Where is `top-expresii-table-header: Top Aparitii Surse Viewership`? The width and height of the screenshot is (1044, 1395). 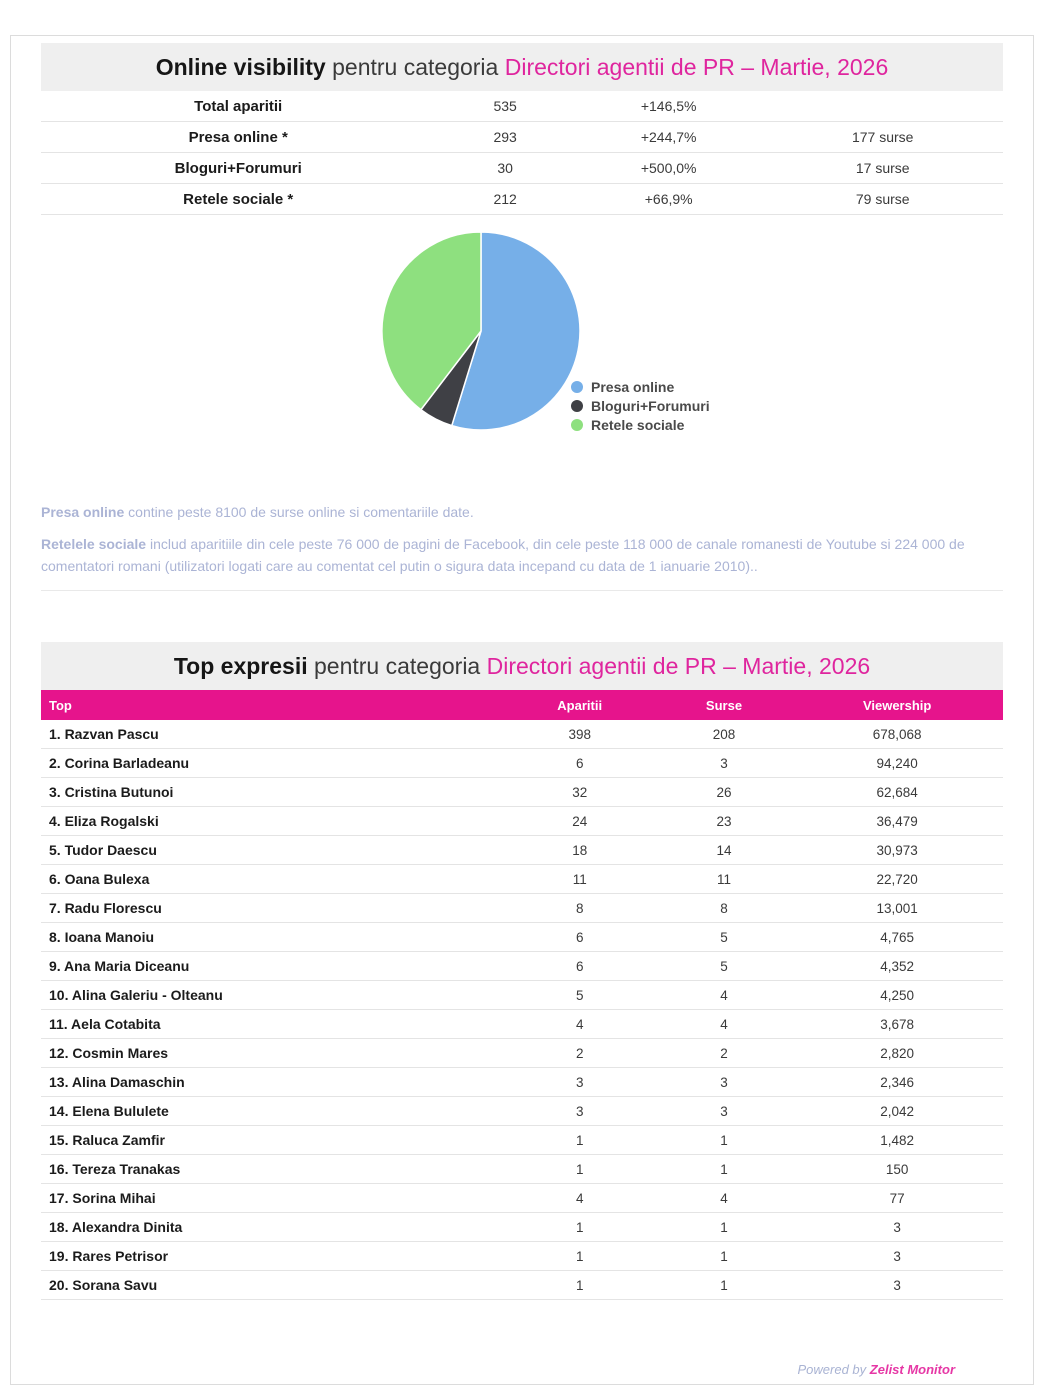 top-expresii-table-header: Top Aparitii Surse Viewership is located at coordinates (522, 705).